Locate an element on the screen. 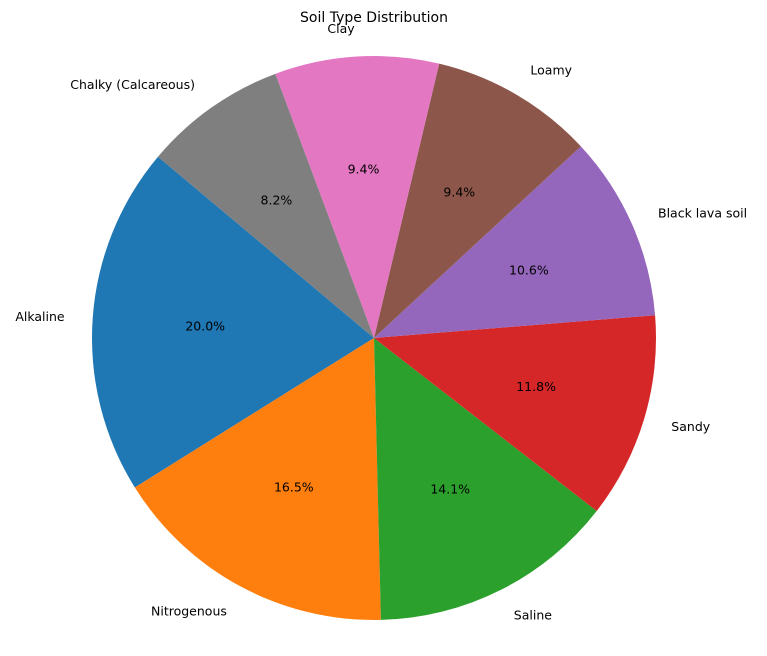 This screenshot has height=656, width=767. percent-label-1: 16.5% is located at coordinates (294, 487).